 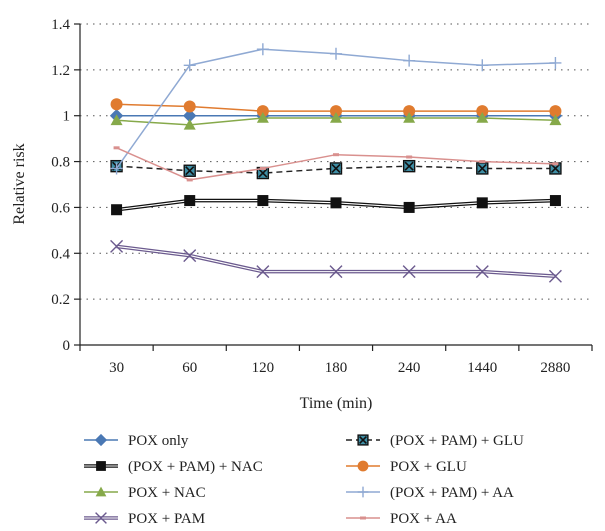 I want to click on x-axis-title: Time (min), so click(x=336, y=403).